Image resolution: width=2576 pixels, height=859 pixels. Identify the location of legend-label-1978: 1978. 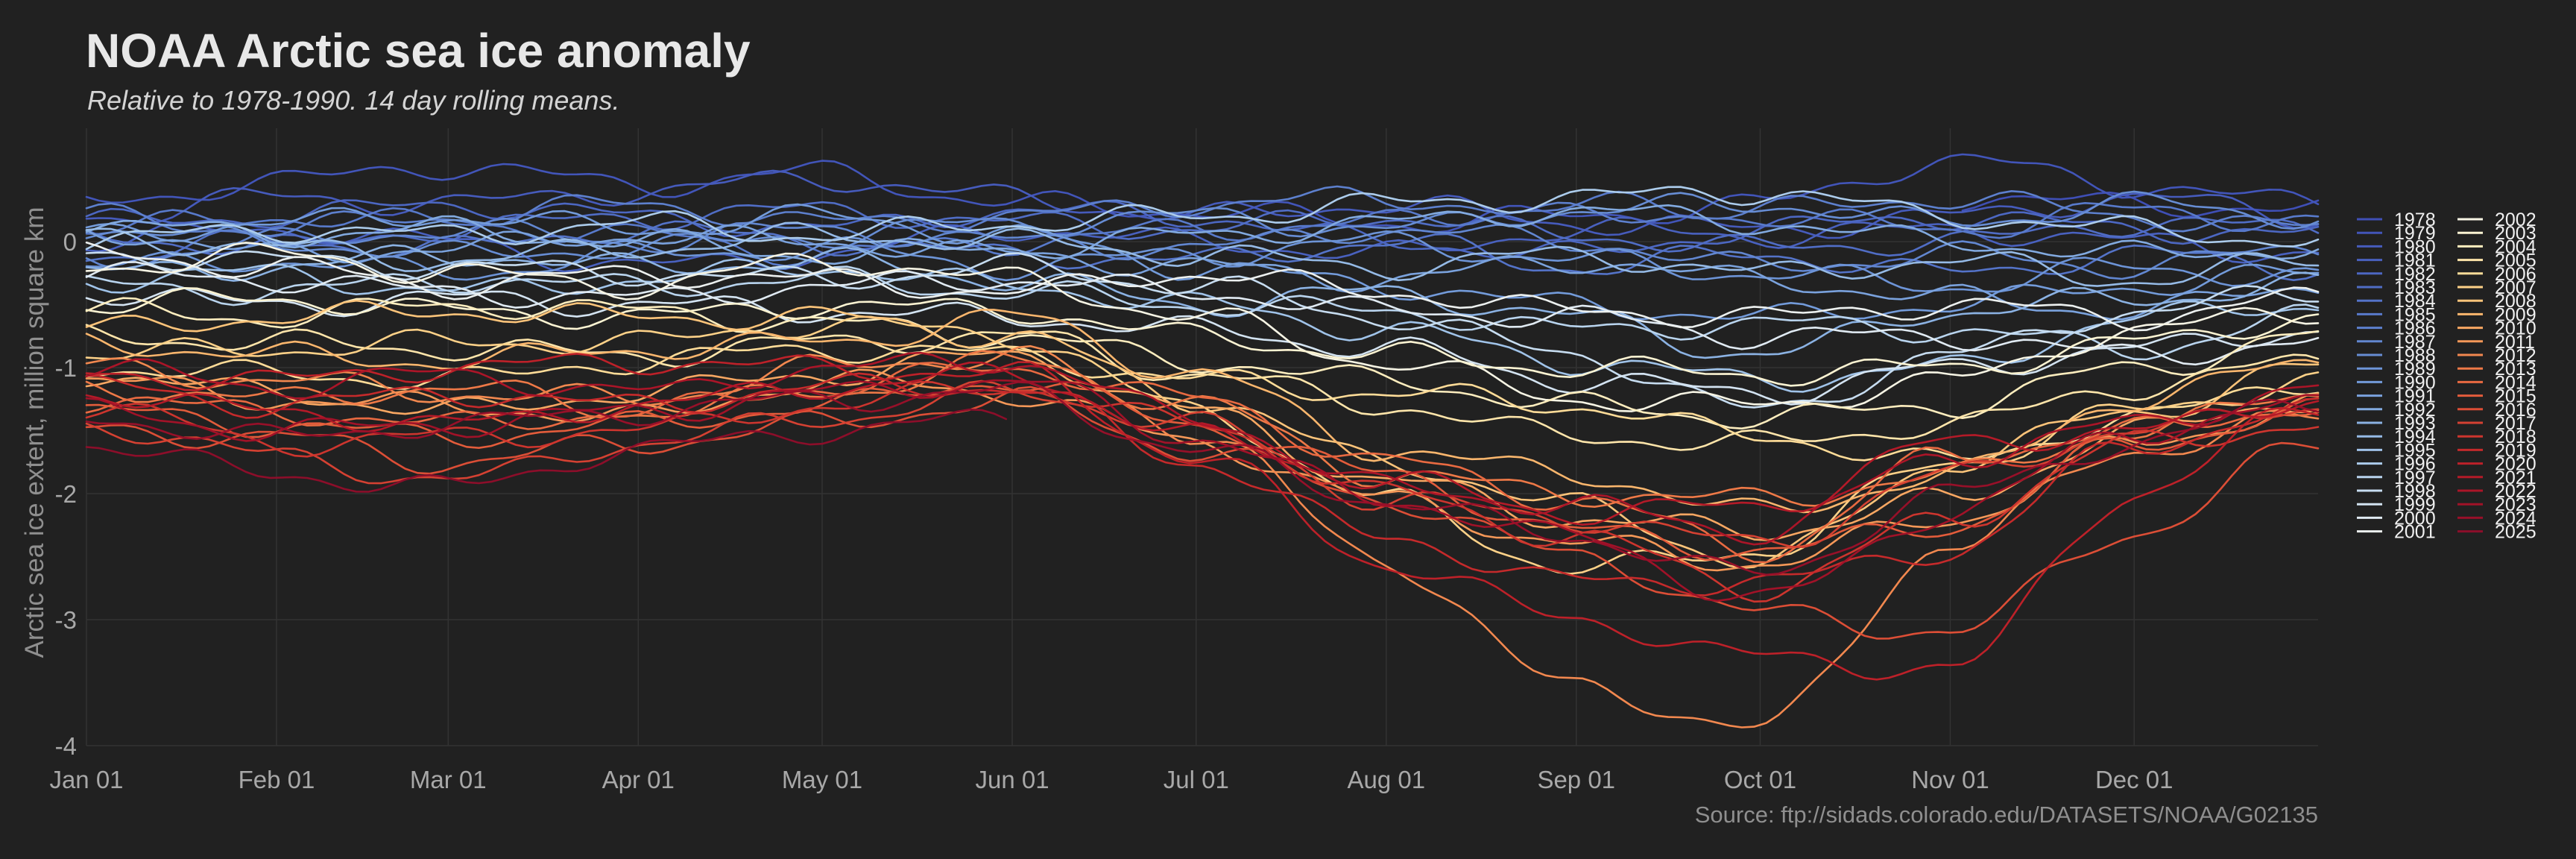
(2415, 220).